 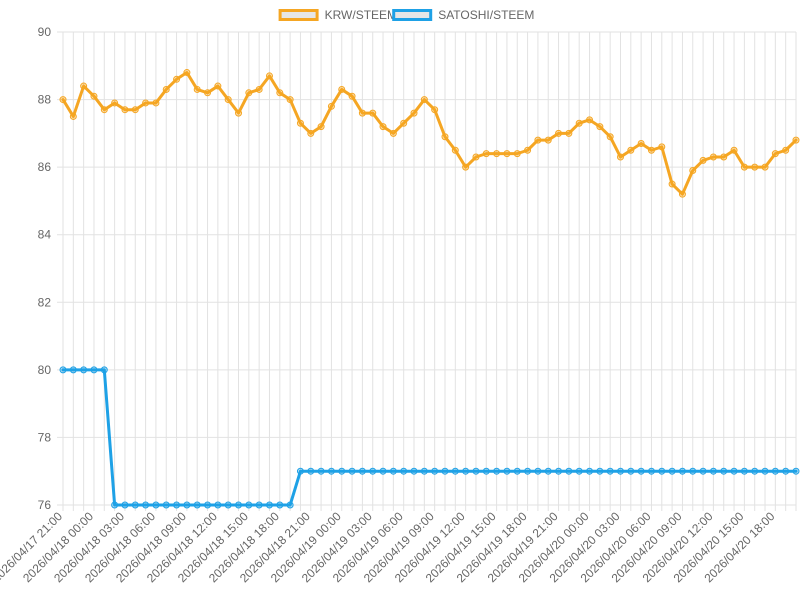 I want to click on legend-item-krw-steem: KRW/STEEM, so click(x=337, y=15).